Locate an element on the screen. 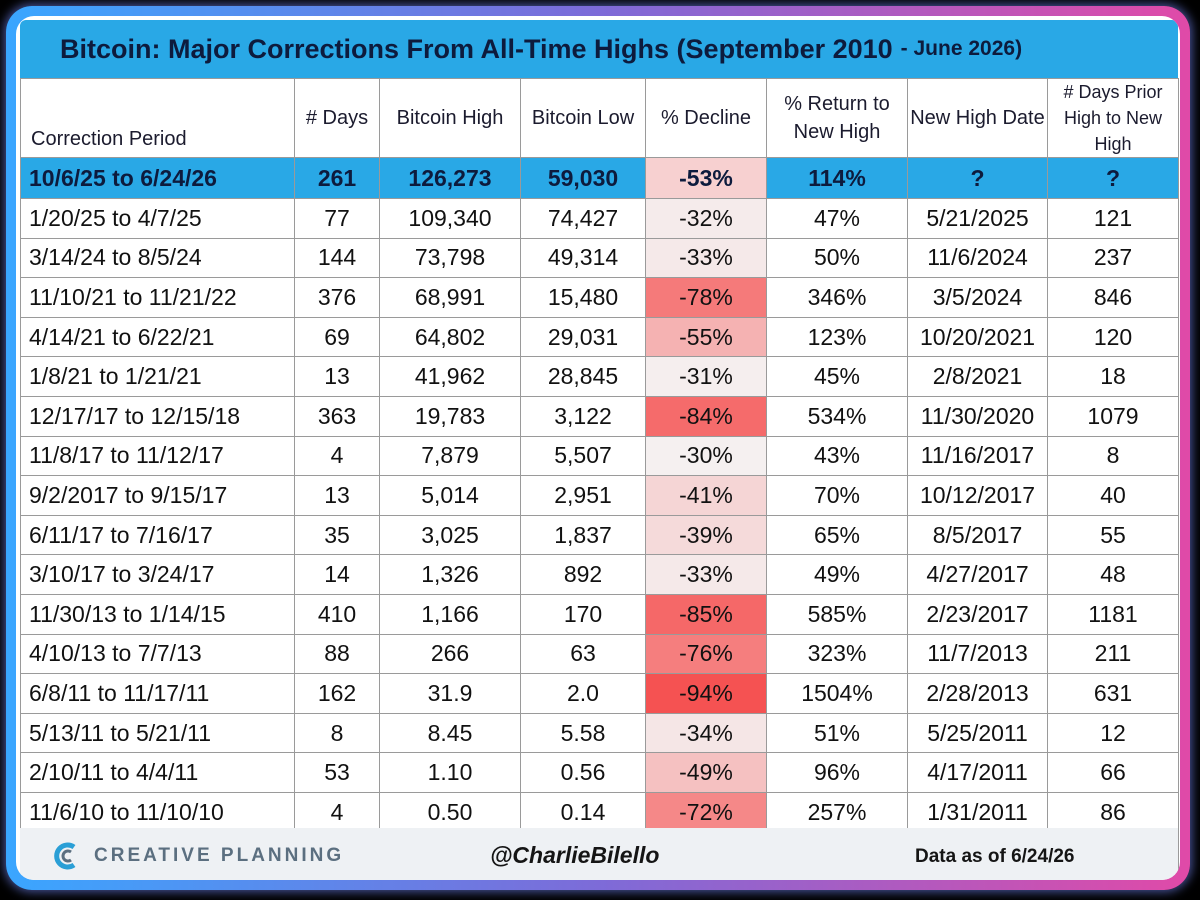 The image size is (1200, 900). days-to-new-high-cell: 48 is located at coordinates (1113, 574).